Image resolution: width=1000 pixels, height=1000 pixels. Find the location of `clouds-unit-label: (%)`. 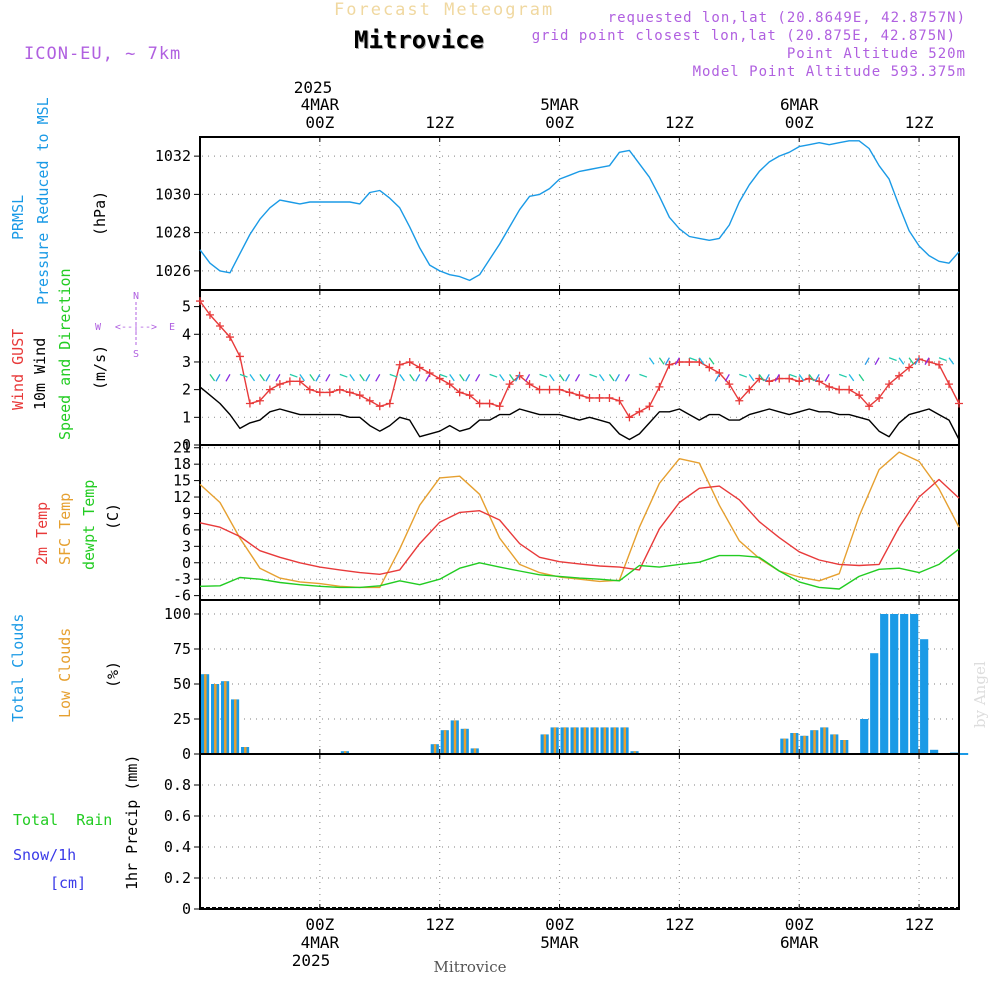

clouds-unit-label: (%) is located at coordinates (113, 674).